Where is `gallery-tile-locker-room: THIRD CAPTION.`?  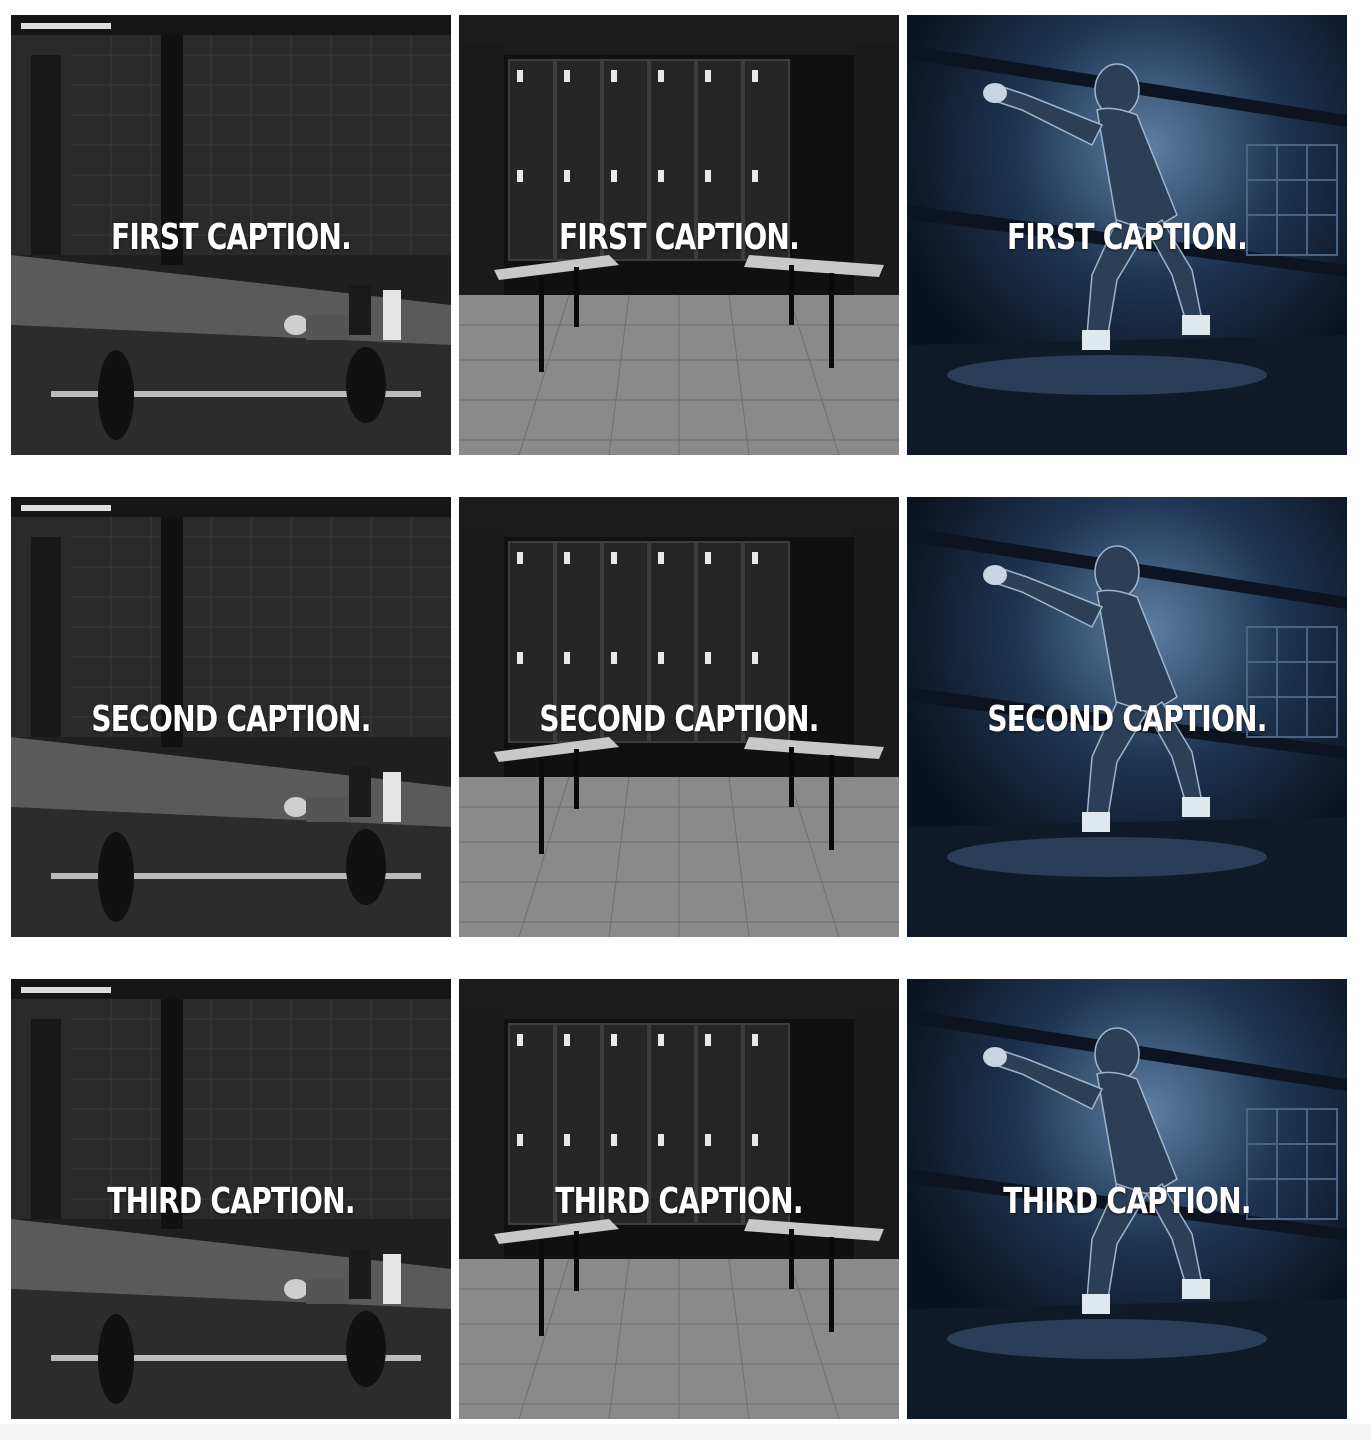 gallery-tile-locker-room: THIRD CAPTION. is located at coordinates (679, 1199).